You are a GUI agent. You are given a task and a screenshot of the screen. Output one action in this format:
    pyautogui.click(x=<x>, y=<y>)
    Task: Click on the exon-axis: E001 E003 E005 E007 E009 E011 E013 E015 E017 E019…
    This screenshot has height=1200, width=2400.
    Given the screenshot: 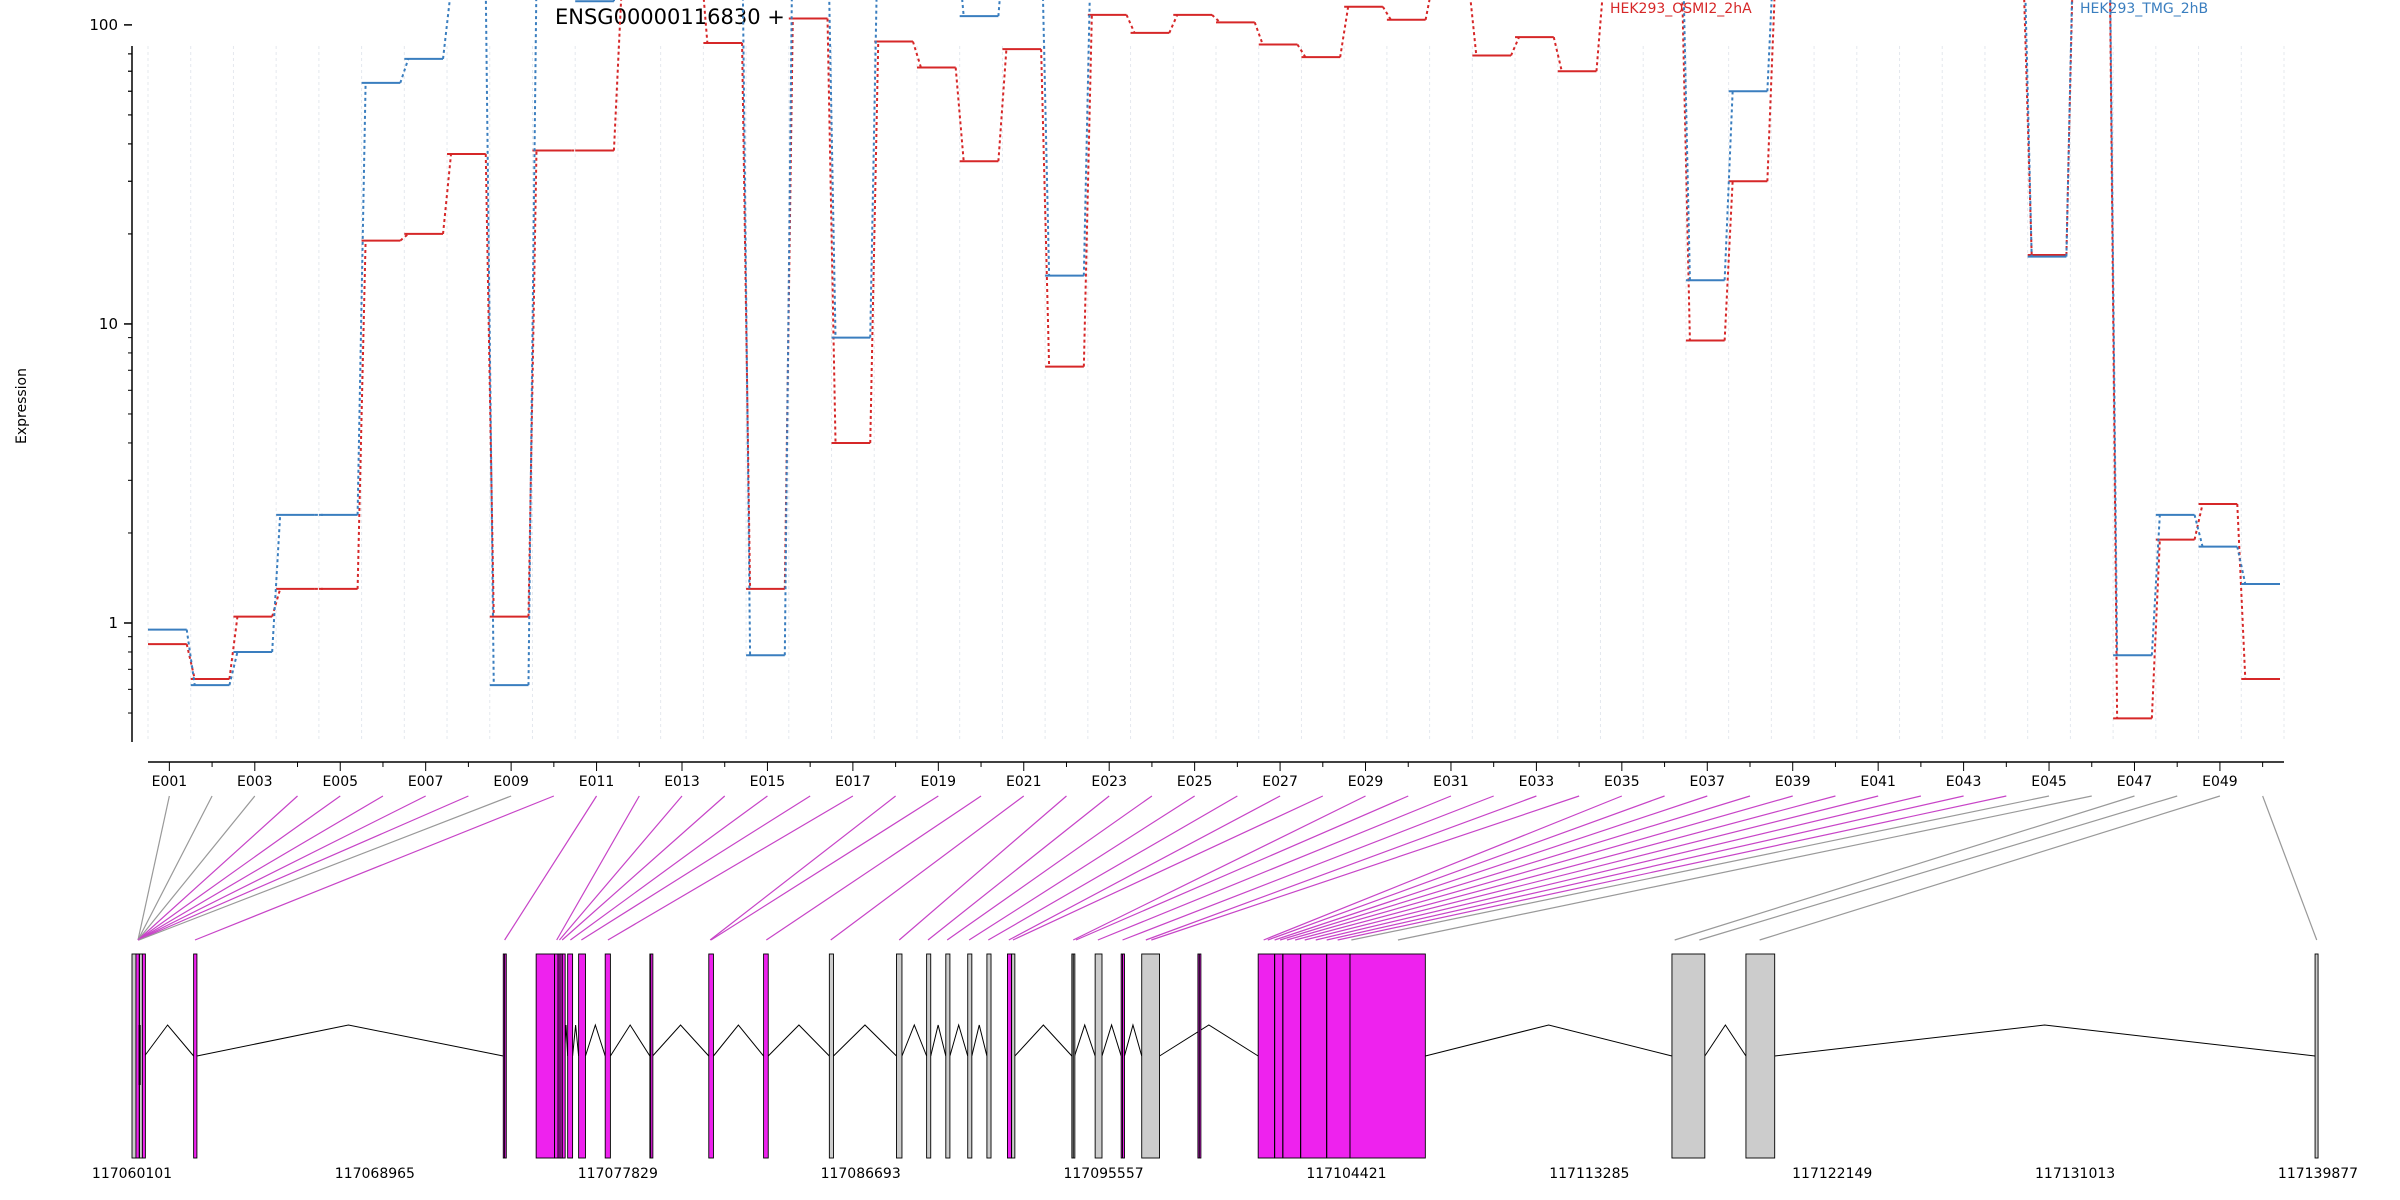 What is the action you would take?
    pyautogui.click(x=1216, y=775)
    